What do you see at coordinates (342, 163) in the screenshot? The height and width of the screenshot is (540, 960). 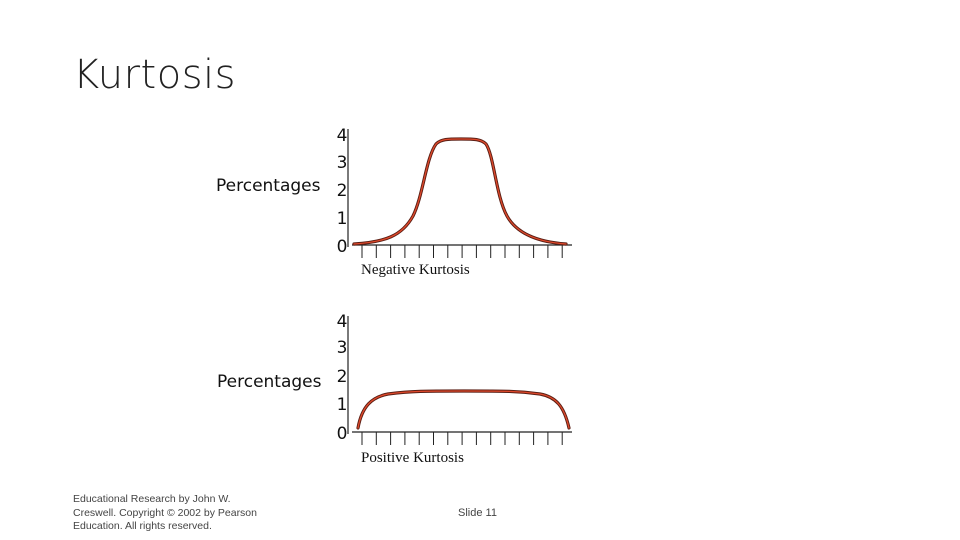 I see `chart1-y-tick-3: 3` at bounding box center [342, 163].